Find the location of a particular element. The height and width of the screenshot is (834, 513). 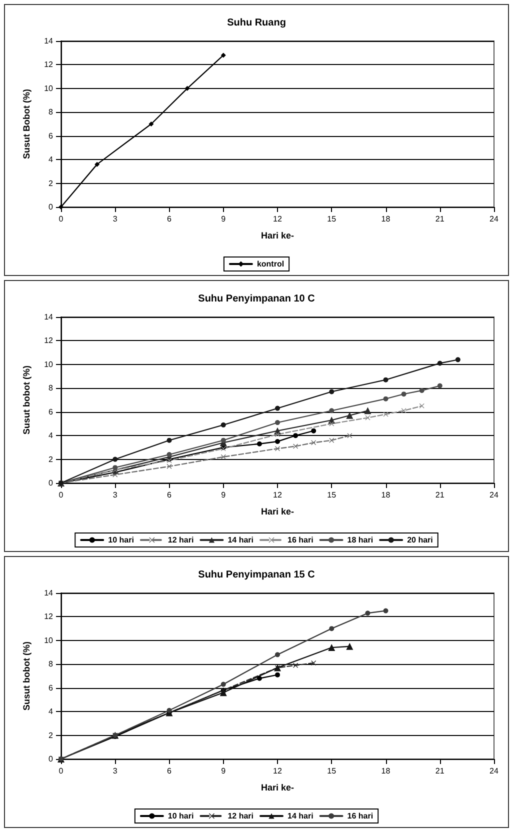

legend-label: 16 hari is located at coordinates (360, 816).